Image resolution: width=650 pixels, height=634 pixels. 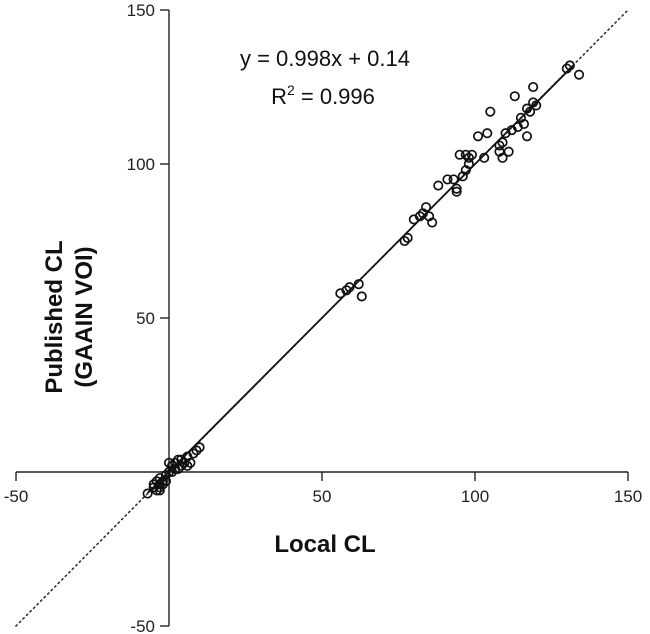 I want to click on y-tick-label: 50, so click(x=145, y=318).